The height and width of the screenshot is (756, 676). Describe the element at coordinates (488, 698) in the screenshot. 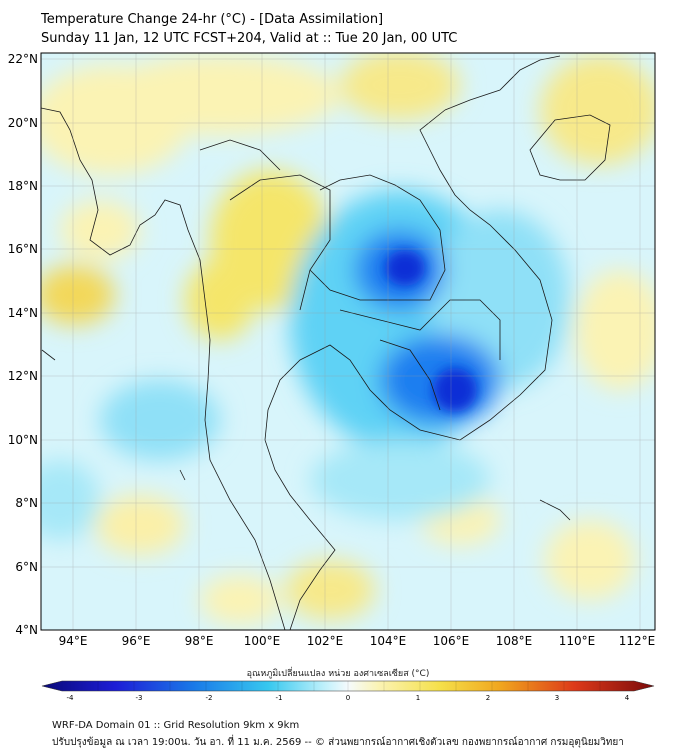

I see `colorbar-tick-2: 2` at that location.